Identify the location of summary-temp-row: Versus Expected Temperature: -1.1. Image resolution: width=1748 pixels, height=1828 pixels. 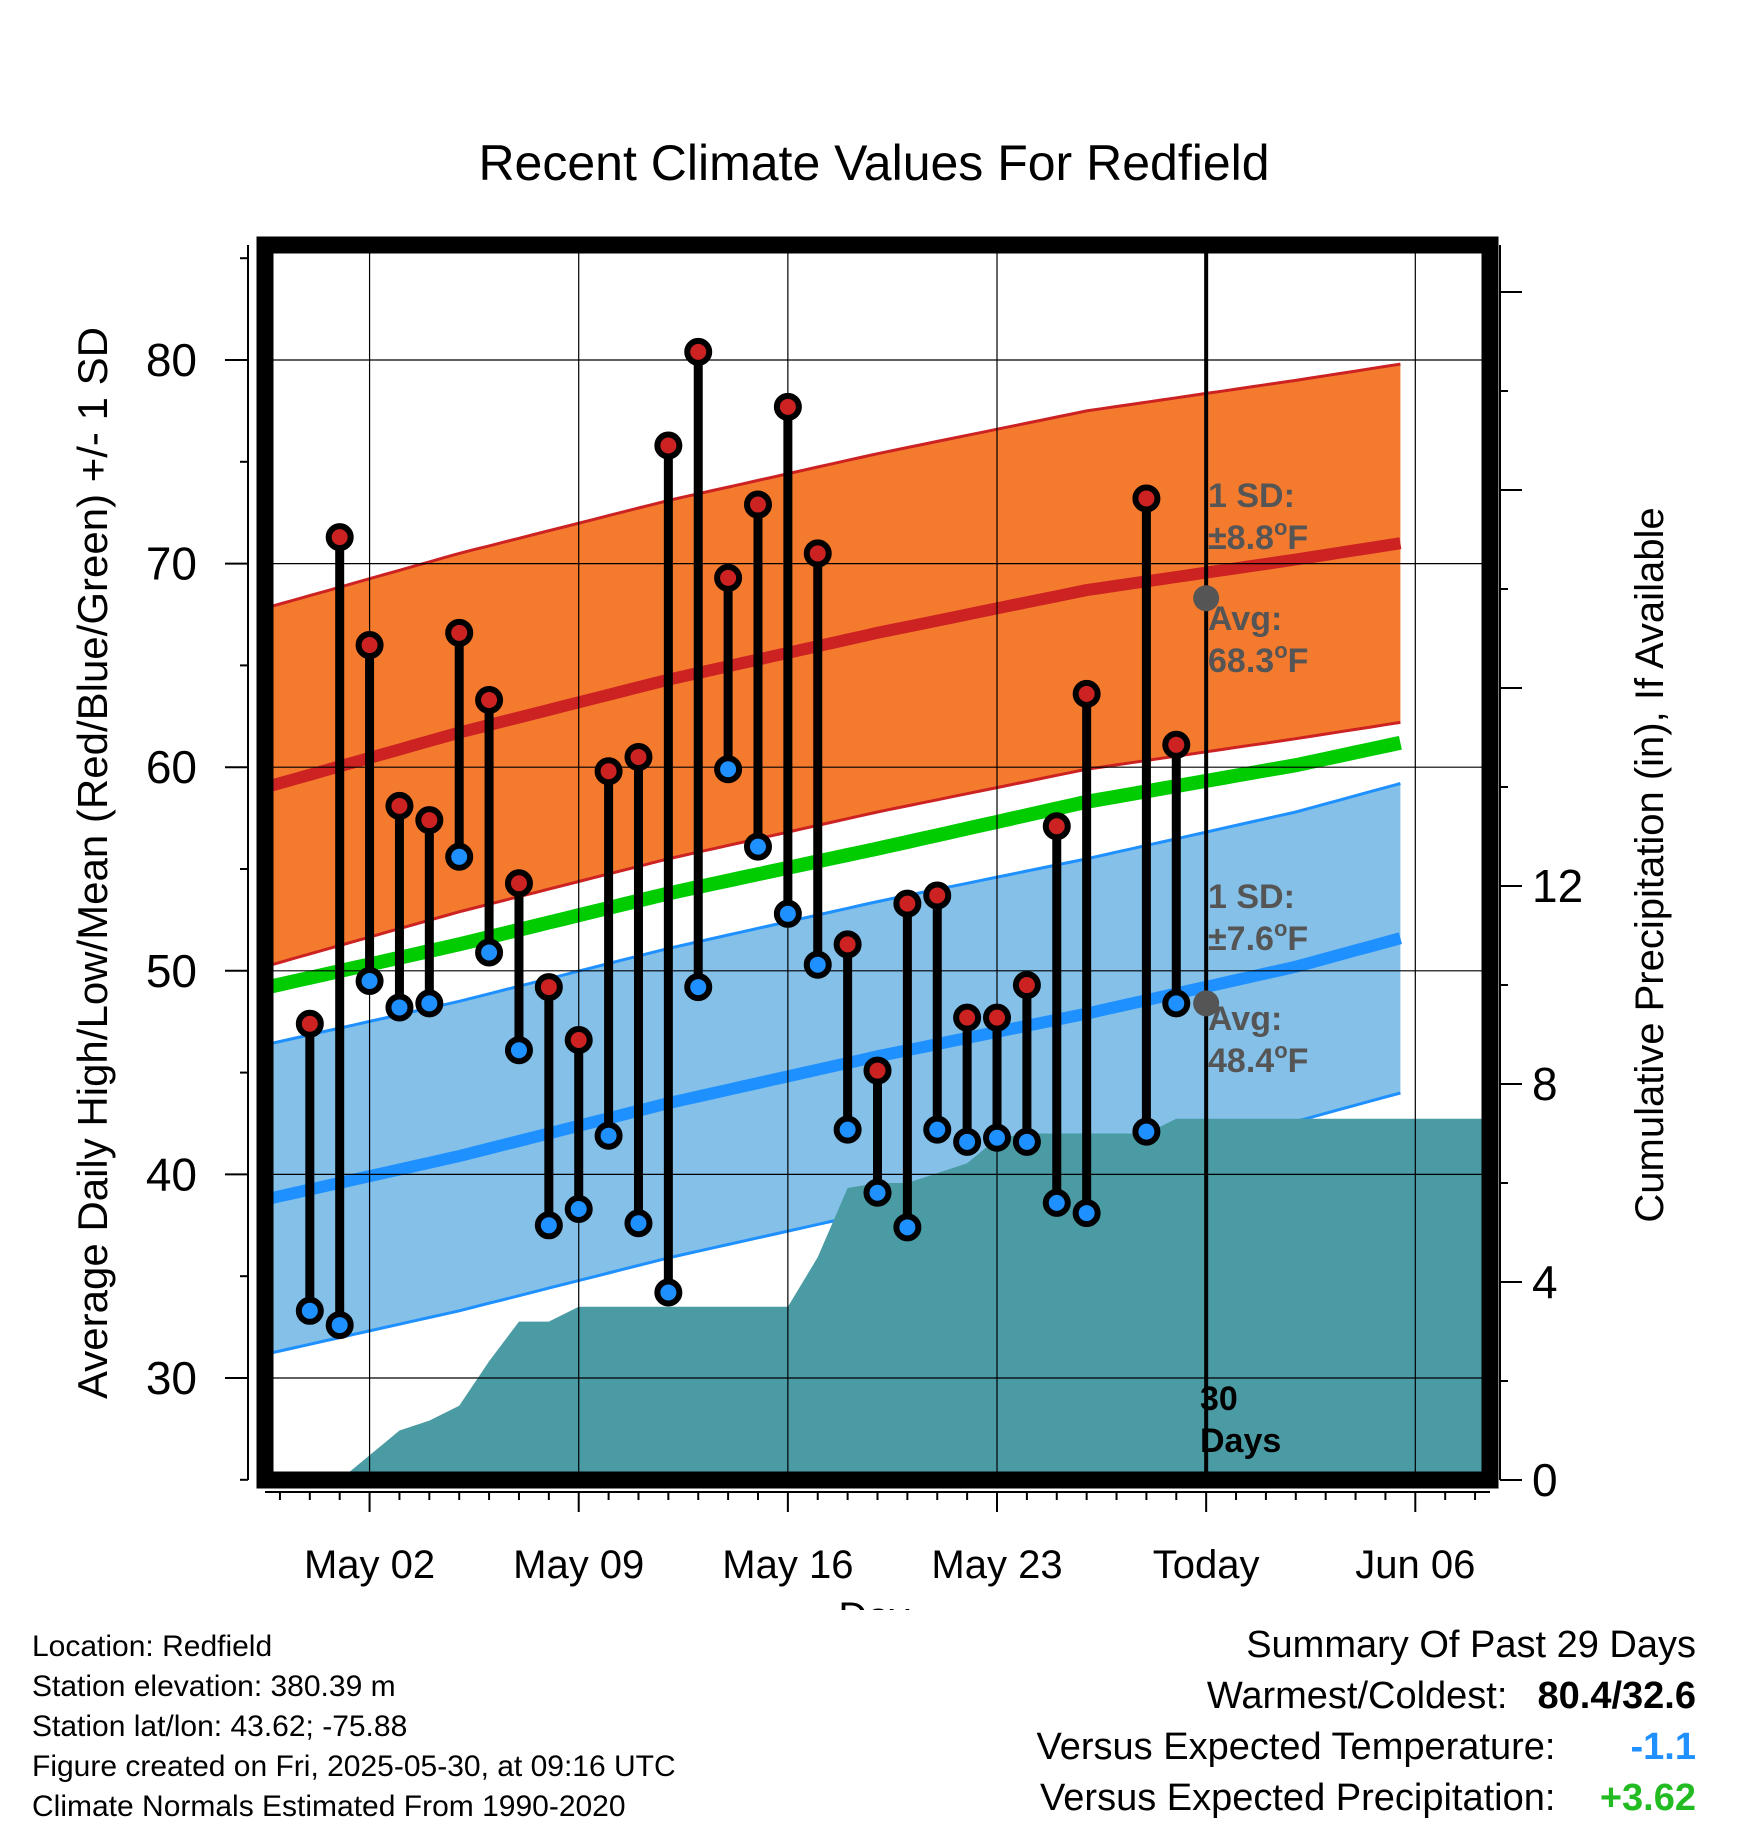
(1366, 1747).